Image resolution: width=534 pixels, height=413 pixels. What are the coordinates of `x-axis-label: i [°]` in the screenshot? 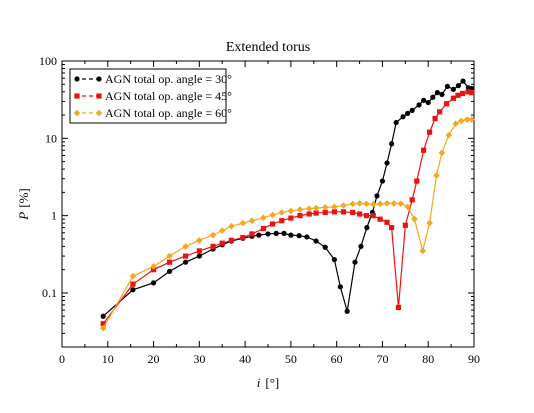 It's located at (268, 382).